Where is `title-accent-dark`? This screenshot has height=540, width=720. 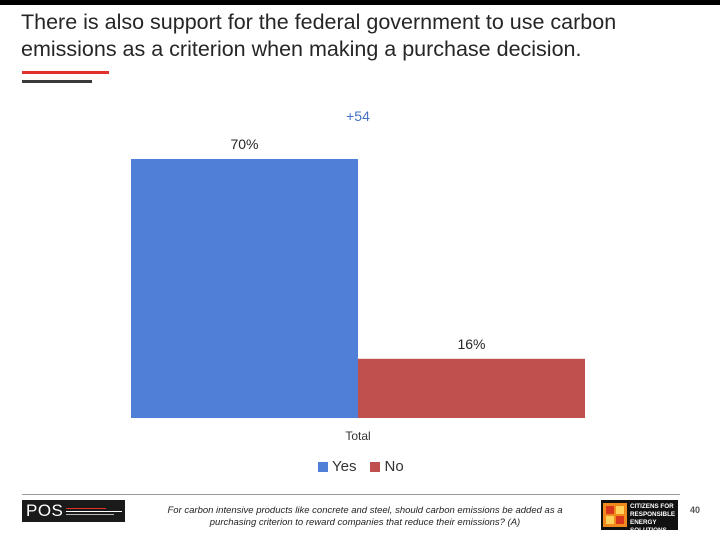
title-accent-dark is located at coordinates (57, 81).